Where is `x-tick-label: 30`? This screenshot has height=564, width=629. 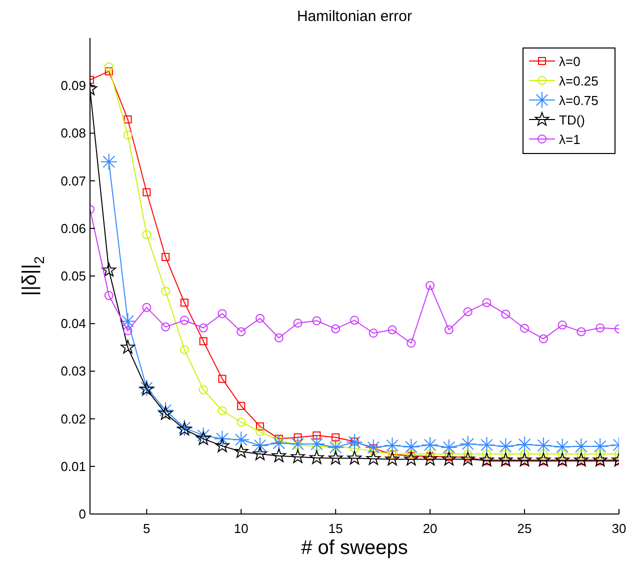 x-tick-label: 30 is located at coordinates (619, 528).